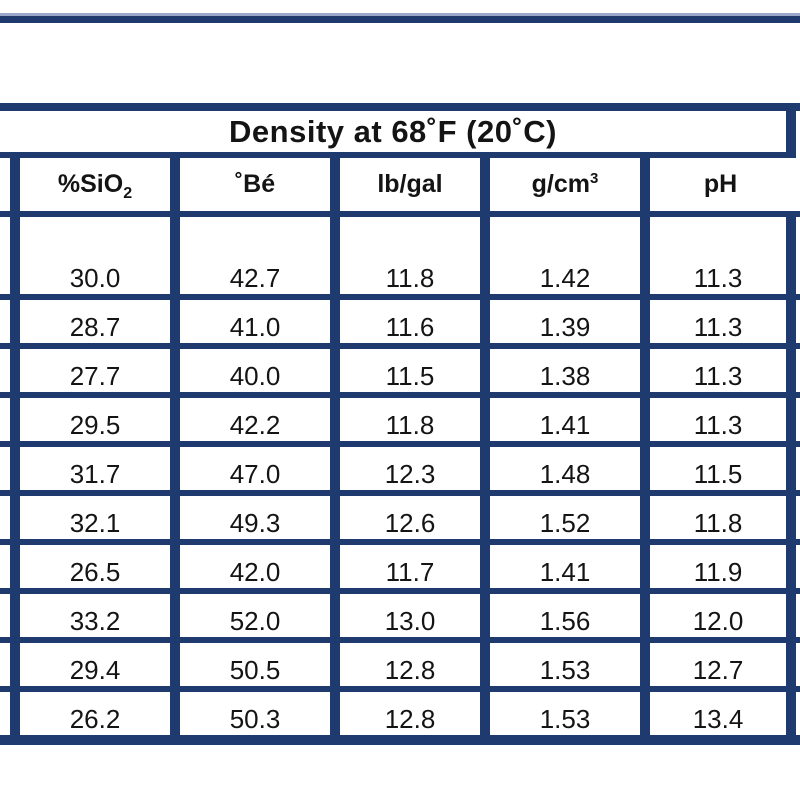 The image size is (800, 800). Describe the element at coordinates (97, 321) in the screenshot. I see `cell-sio2: 28.7` at that location.